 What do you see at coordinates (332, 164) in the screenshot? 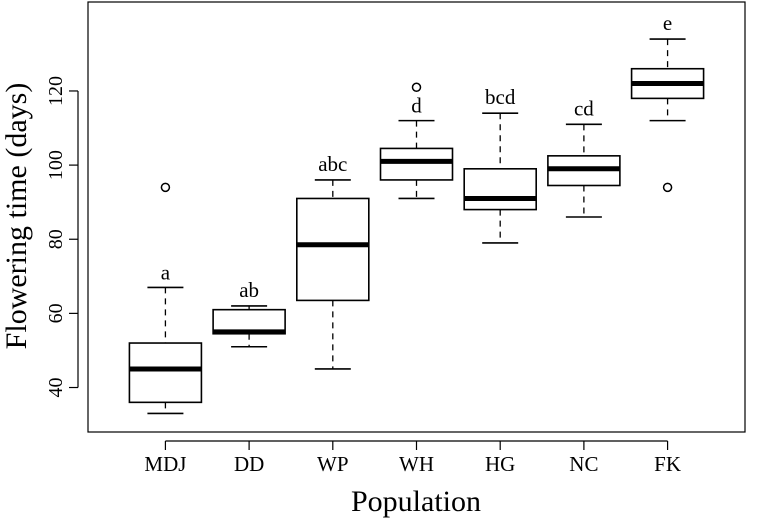
I see `significance-letter: abc` at bounding box center [332, 164].